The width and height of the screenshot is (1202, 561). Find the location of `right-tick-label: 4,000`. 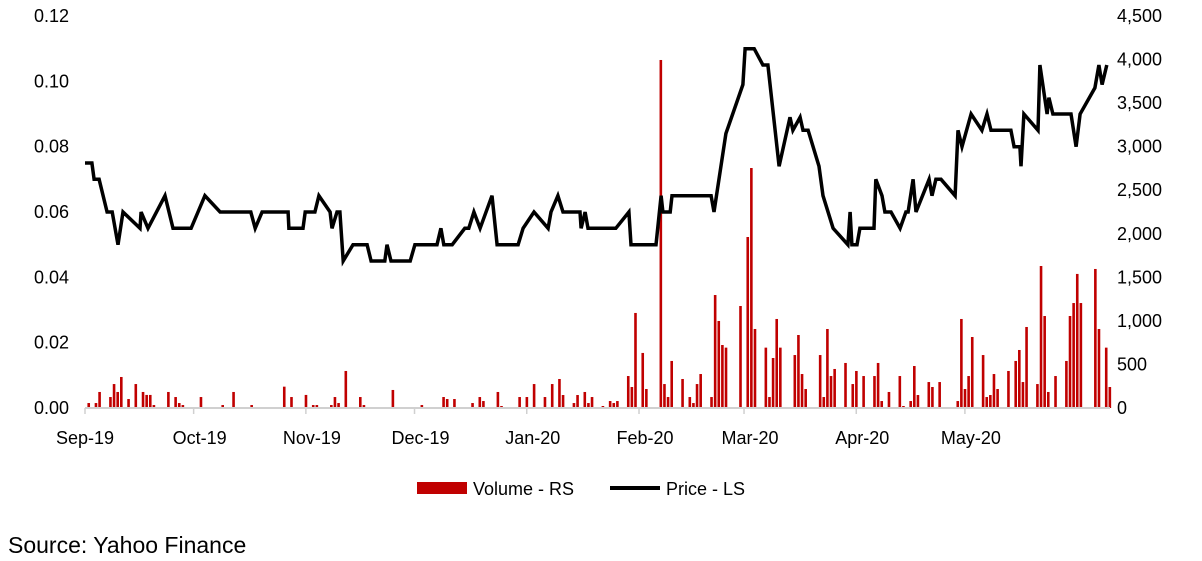

right-tick-label: 4,000 is located at coordinates (1139, 60).